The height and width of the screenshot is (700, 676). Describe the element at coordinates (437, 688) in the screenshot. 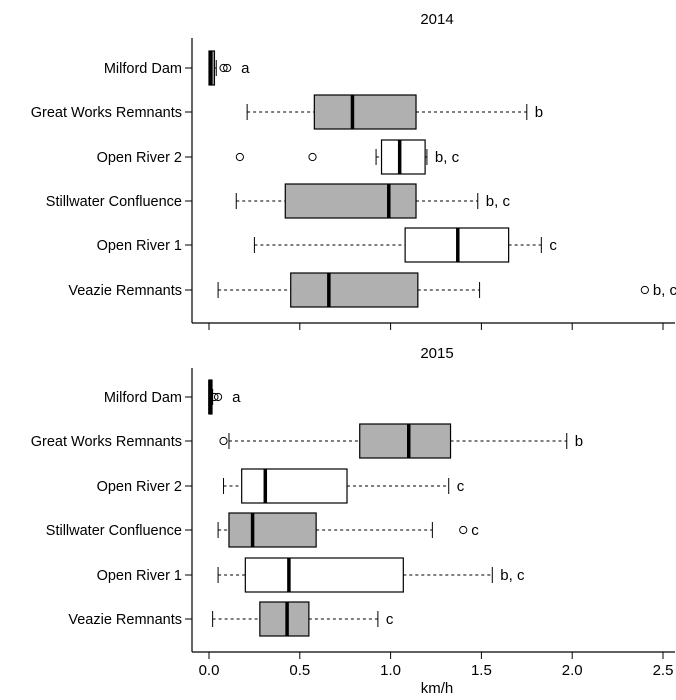

I see `x-axis-label: km/h` at that location.